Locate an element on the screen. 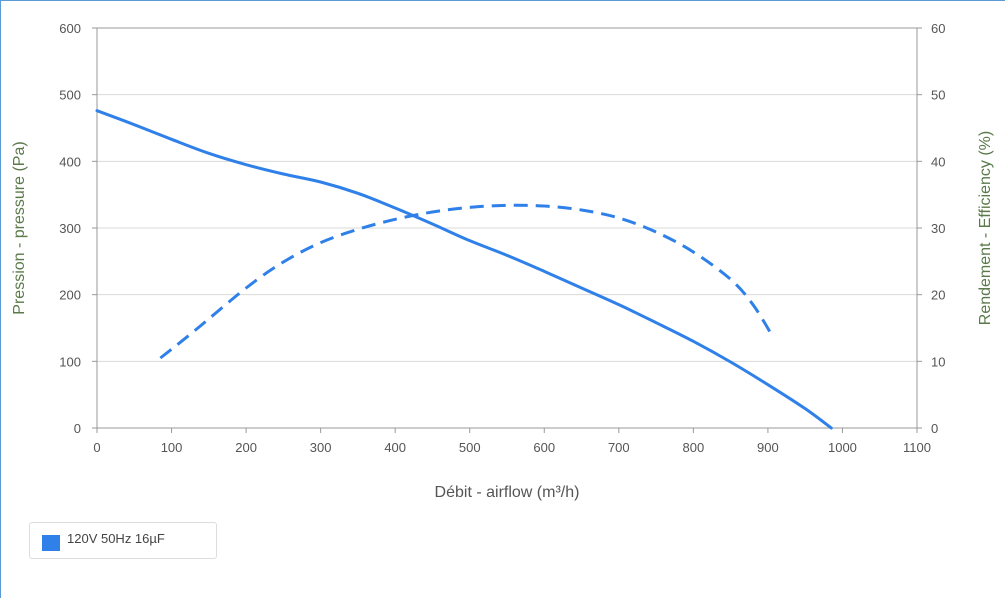 This screenshot has width=1006, height=599. x-tick-label-10: 1000 is located at coordinates (842, 447).